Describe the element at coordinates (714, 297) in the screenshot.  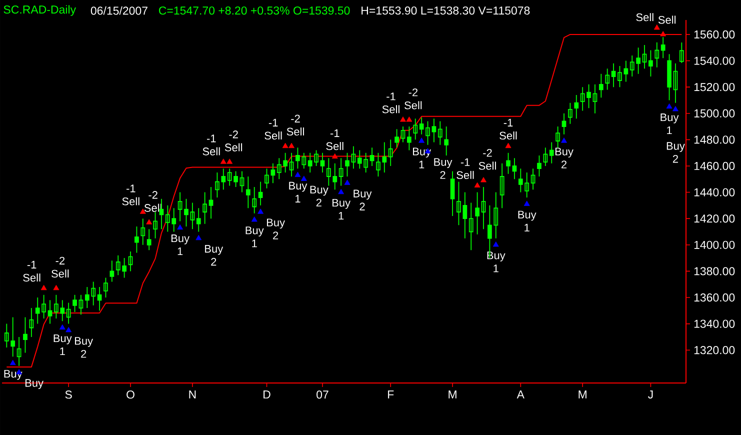
I see `y-tick-label: 1360.00` at that location.